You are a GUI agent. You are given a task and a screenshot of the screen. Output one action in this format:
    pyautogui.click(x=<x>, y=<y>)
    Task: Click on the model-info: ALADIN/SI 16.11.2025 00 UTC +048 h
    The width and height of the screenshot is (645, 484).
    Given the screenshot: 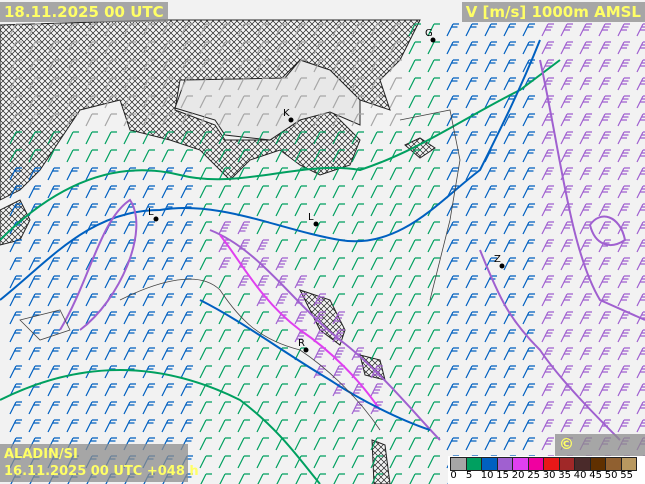 What is the action you would take?
    pyautogui.click(x=99, y=463)
    